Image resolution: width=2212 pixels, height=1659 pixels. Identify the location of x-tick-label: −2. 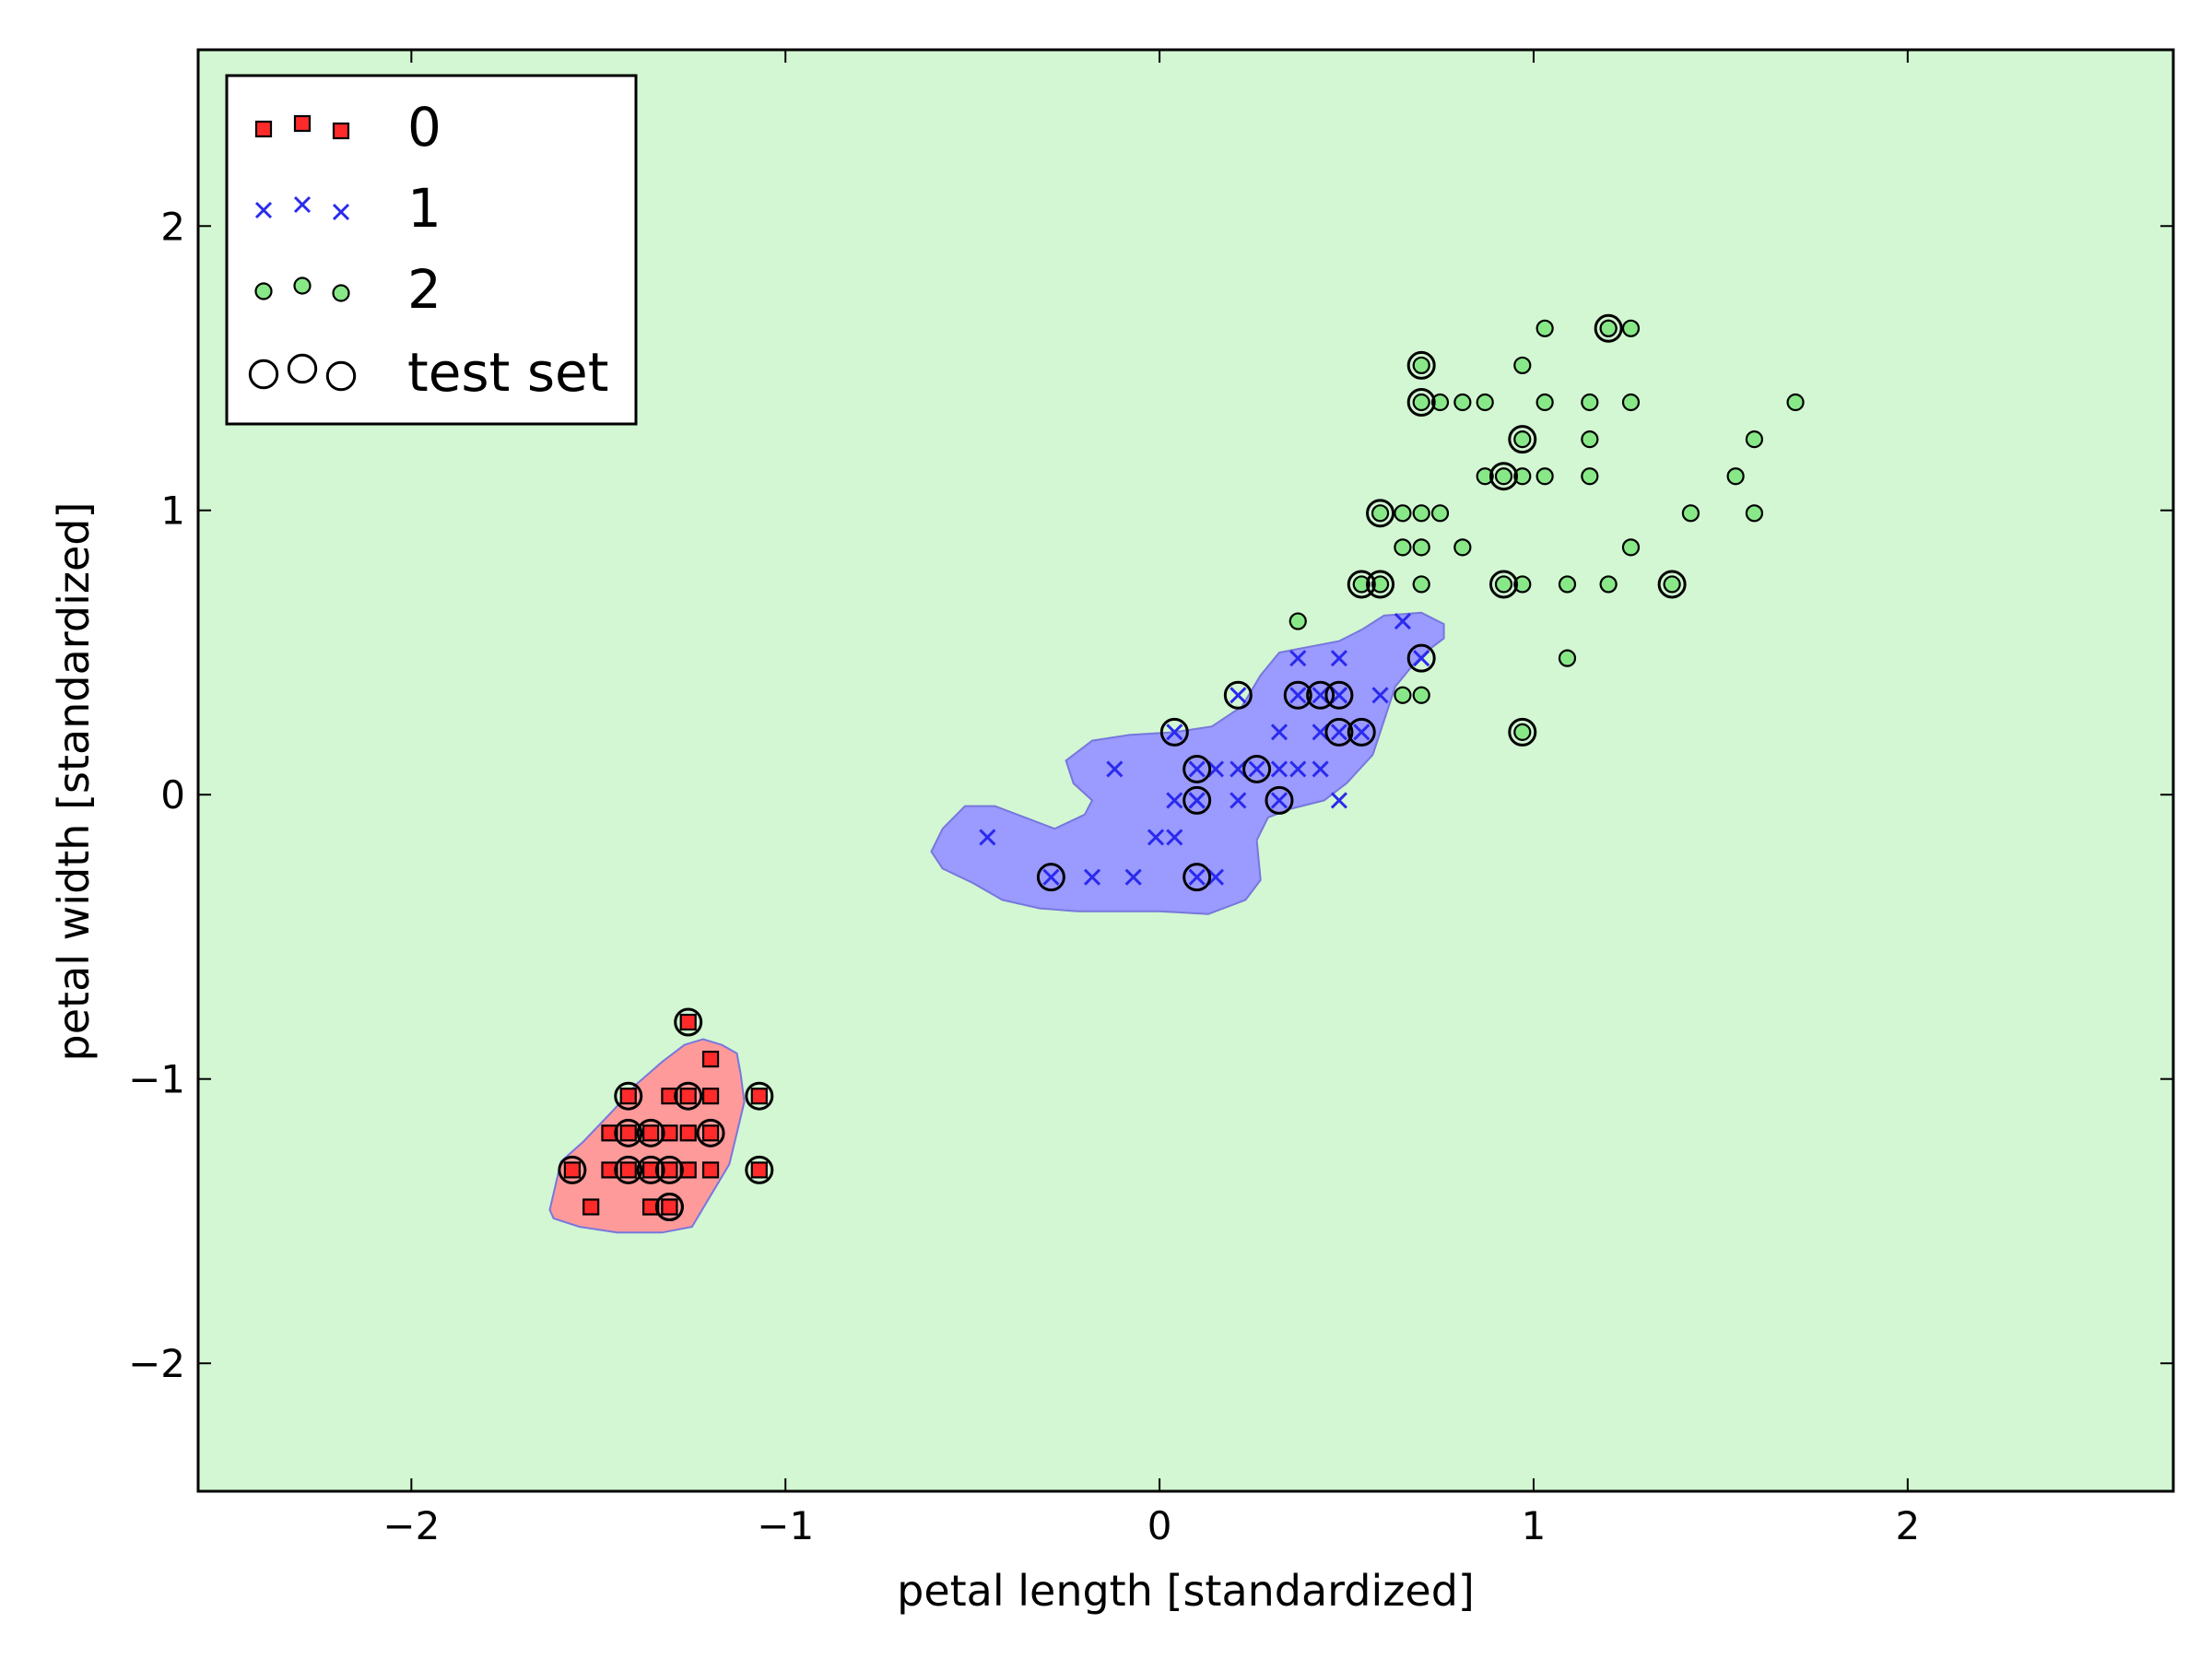
(411, 1525).